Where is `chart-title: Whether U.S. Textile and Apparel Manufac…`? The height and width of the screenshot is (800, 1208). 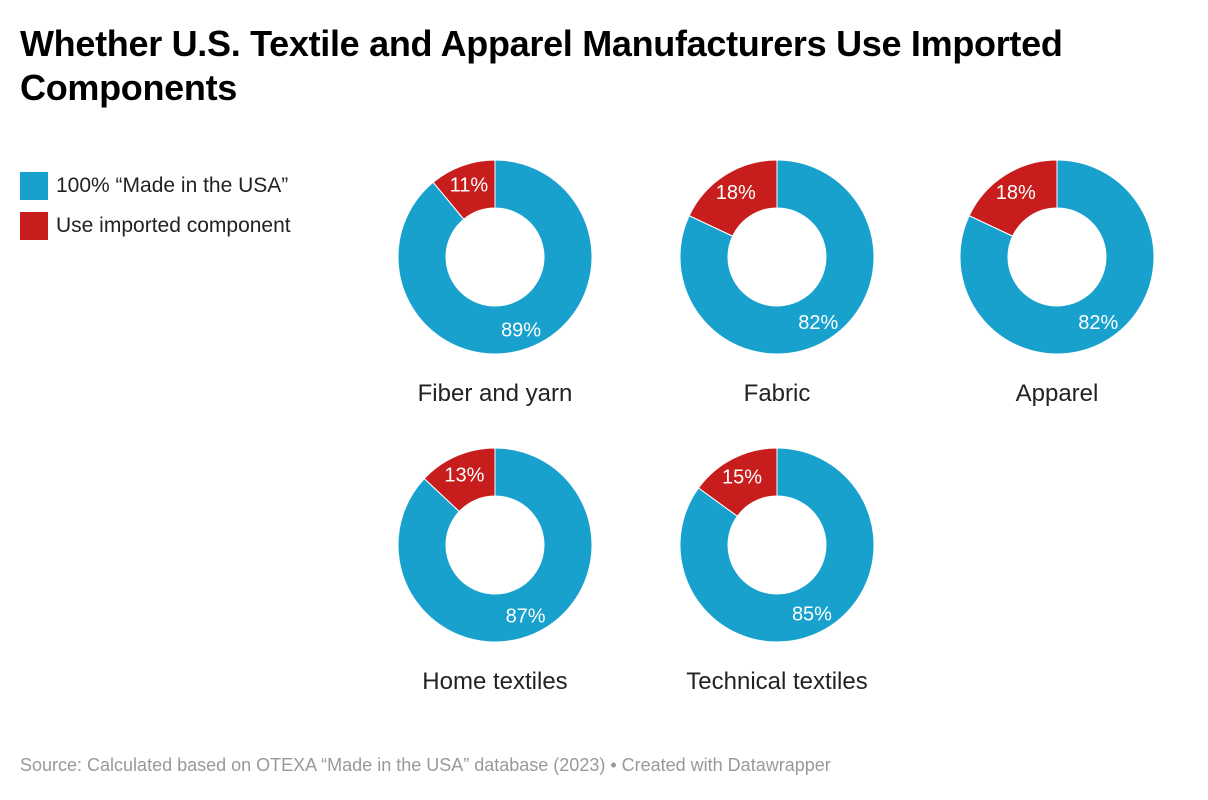
chart-title: Whether U.S. Textile and Apparel Manufac… is located at coordinates (541, 65).